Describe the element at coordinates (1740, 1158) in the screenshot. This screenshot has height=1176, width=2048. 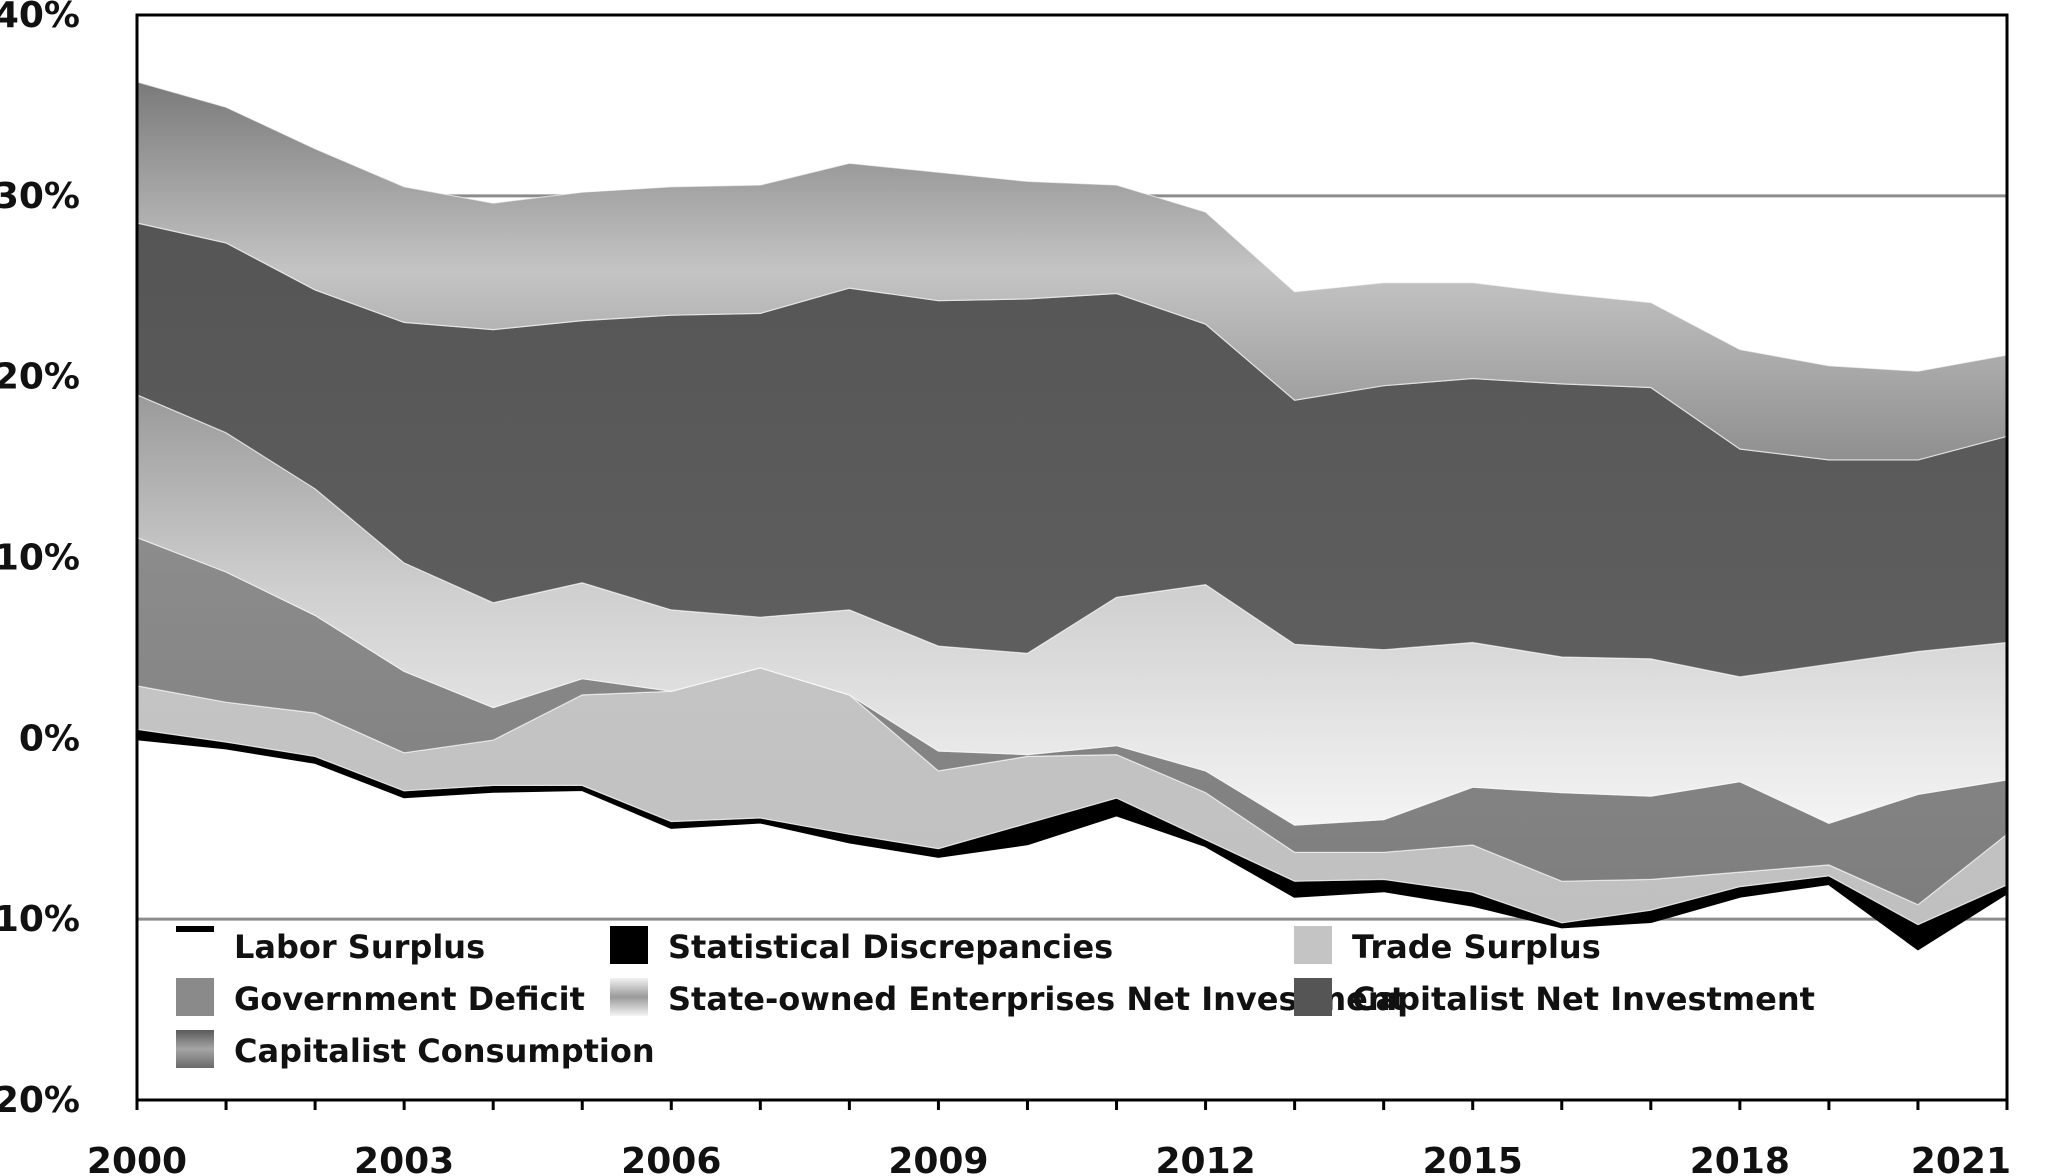
I see `x-tick-label: 2018` at that location.